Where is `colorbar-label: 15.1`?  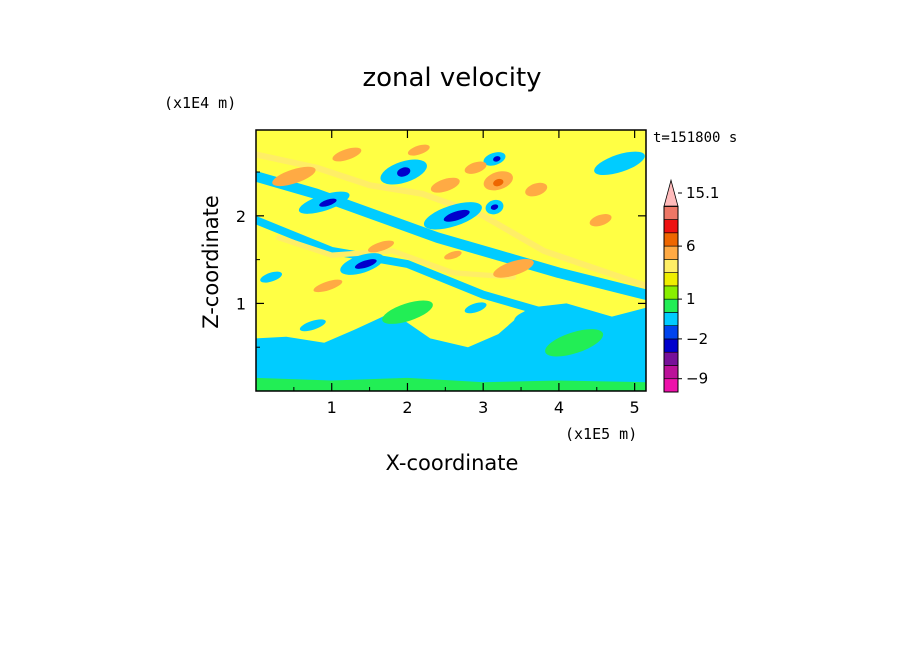
colorbar-label: 15.1 is located at coordinates (702, 193).